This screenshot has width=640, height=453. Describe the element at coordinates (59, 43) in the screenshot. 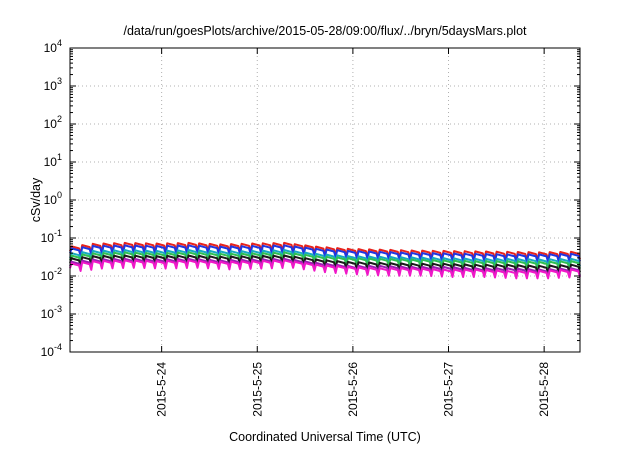

I see `y-tick-label-exponent: 4` at that location.